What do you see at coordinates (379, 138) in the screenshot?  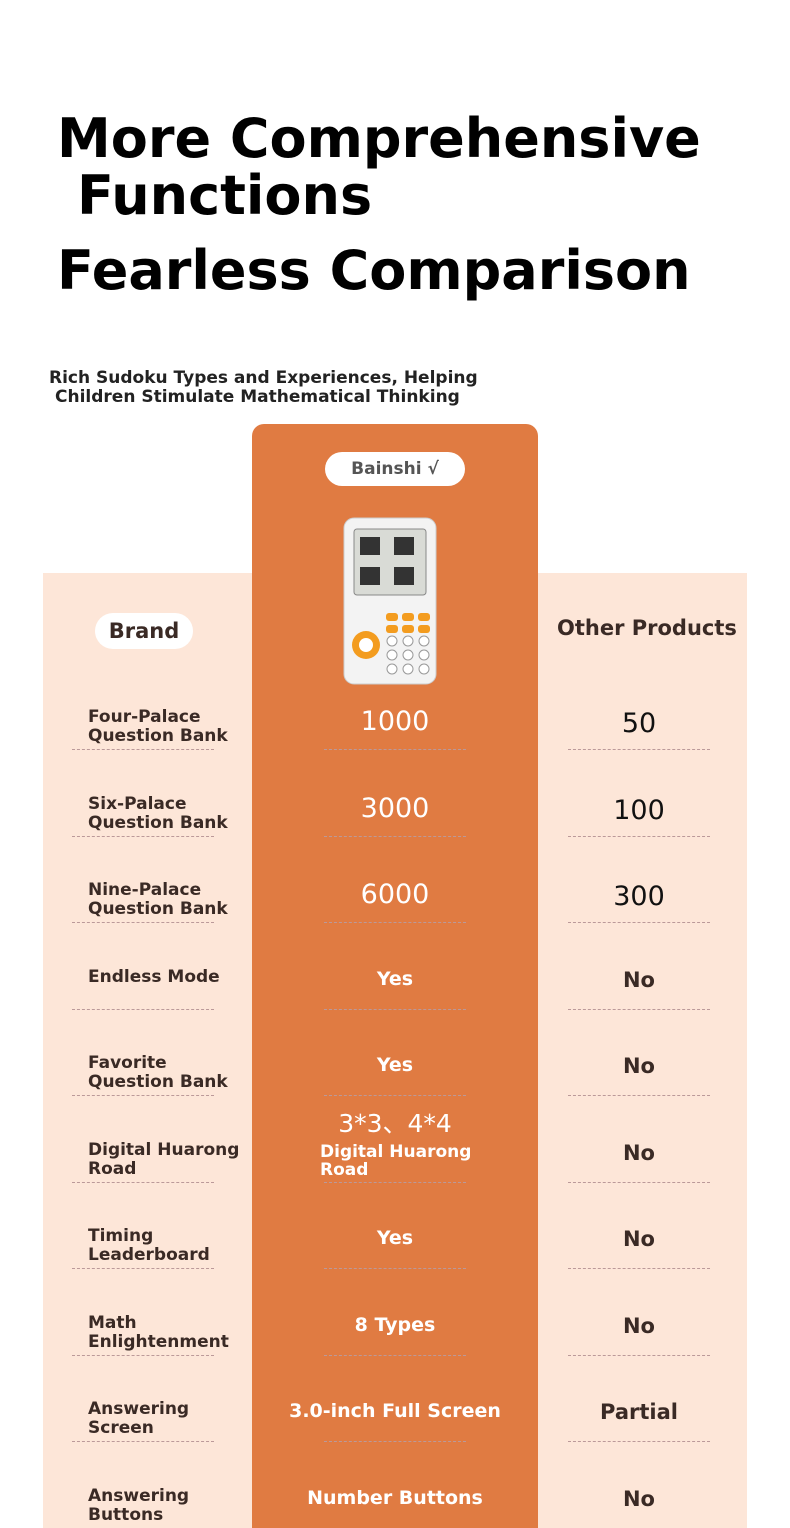 I see `title-line: More Comprehensive` at bounding box center [379, 138].